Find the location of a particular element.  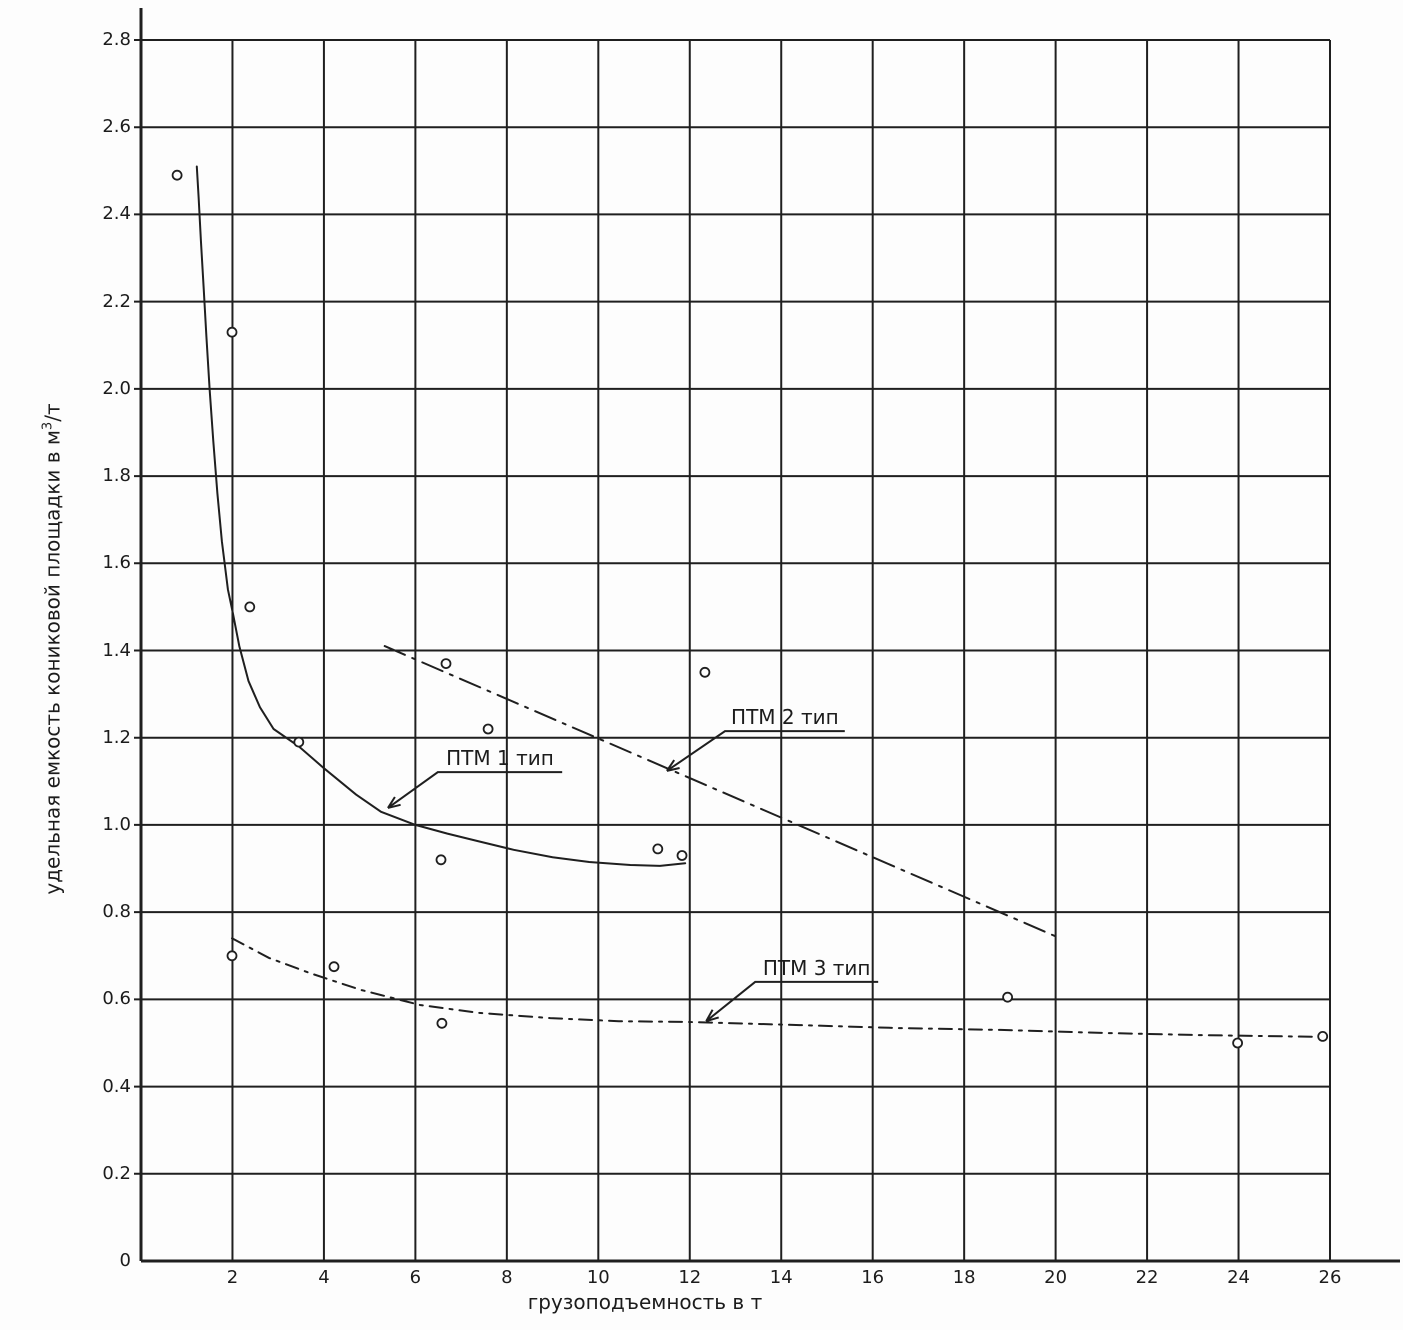

y-tick-label: 2.0 is located at coordinates (116, 388).